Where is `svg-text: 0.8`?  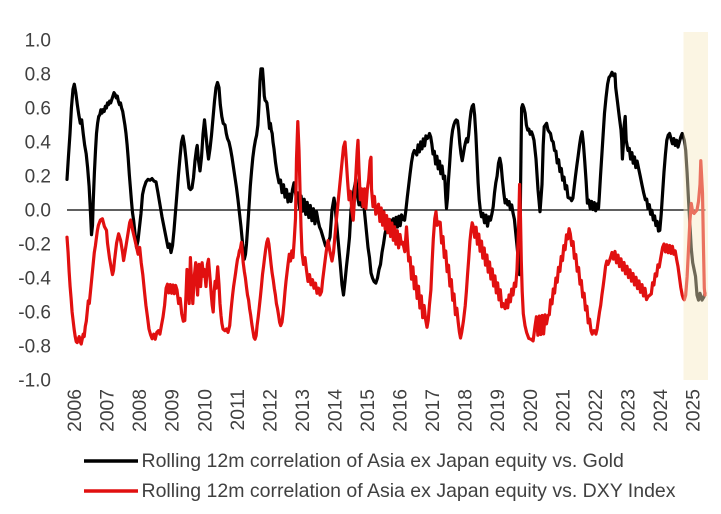
svg-text: 0.8 is located at coordinates (38, 75).